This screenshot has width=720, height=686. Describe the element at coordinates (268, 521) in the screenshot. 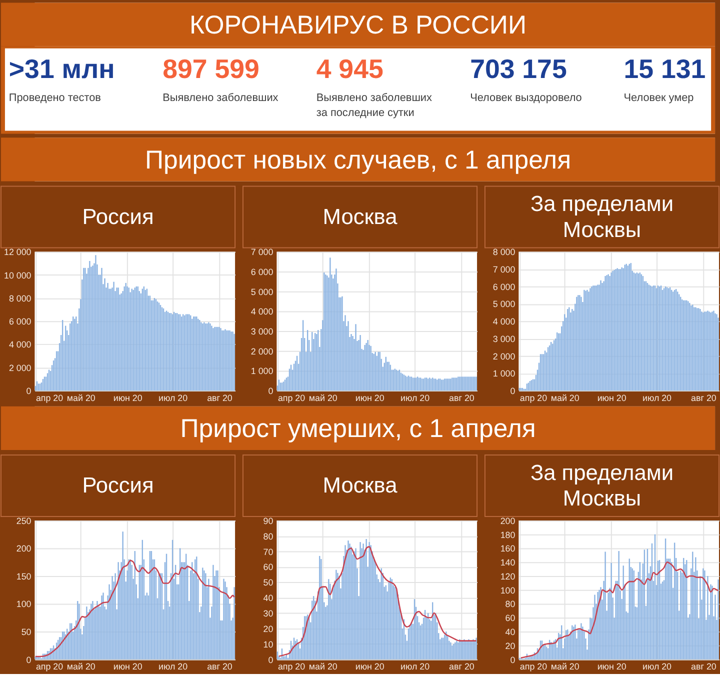

I see `y-tick-label: 90` at that location.